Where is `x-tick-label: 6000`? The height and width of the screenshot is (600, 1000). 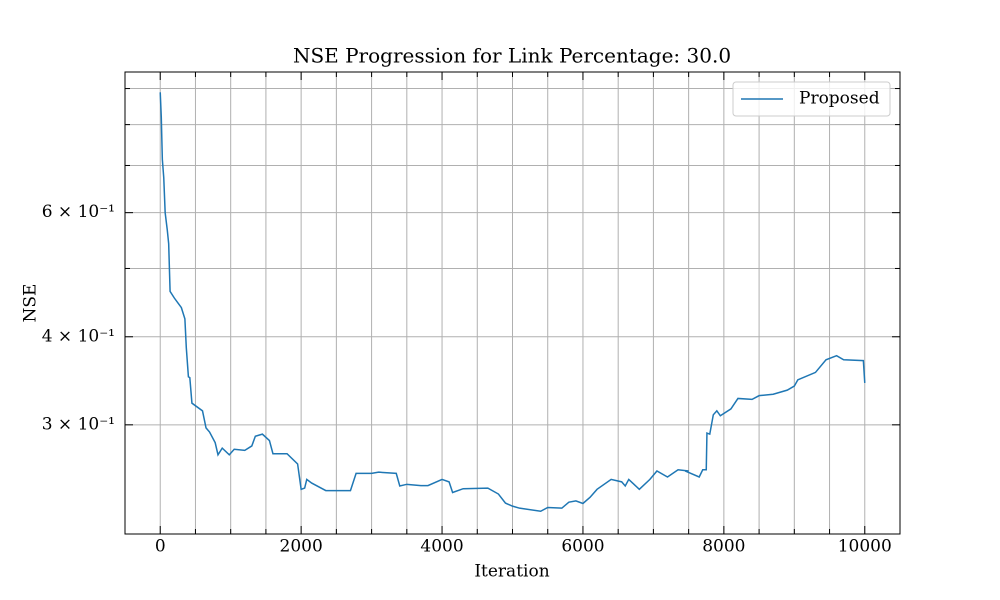
x-tick-label: 6000 is located at coordinates (582, 547).